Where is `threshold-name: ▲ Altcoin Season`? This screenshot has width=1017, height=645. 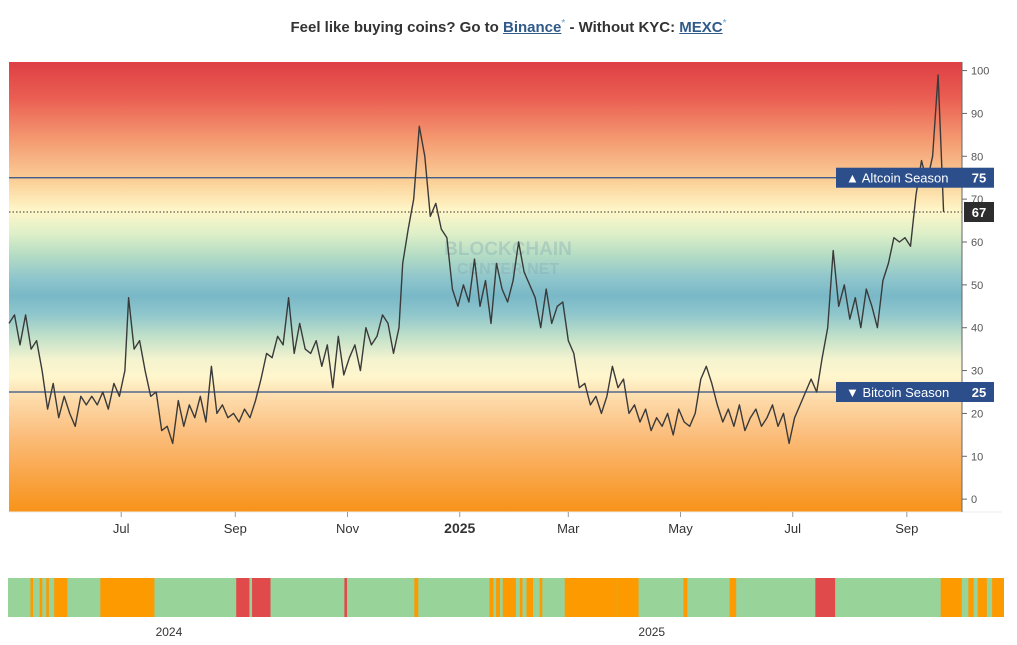 threshold-name: ▲ Altcoin Season is located at coordinates (897, 178).